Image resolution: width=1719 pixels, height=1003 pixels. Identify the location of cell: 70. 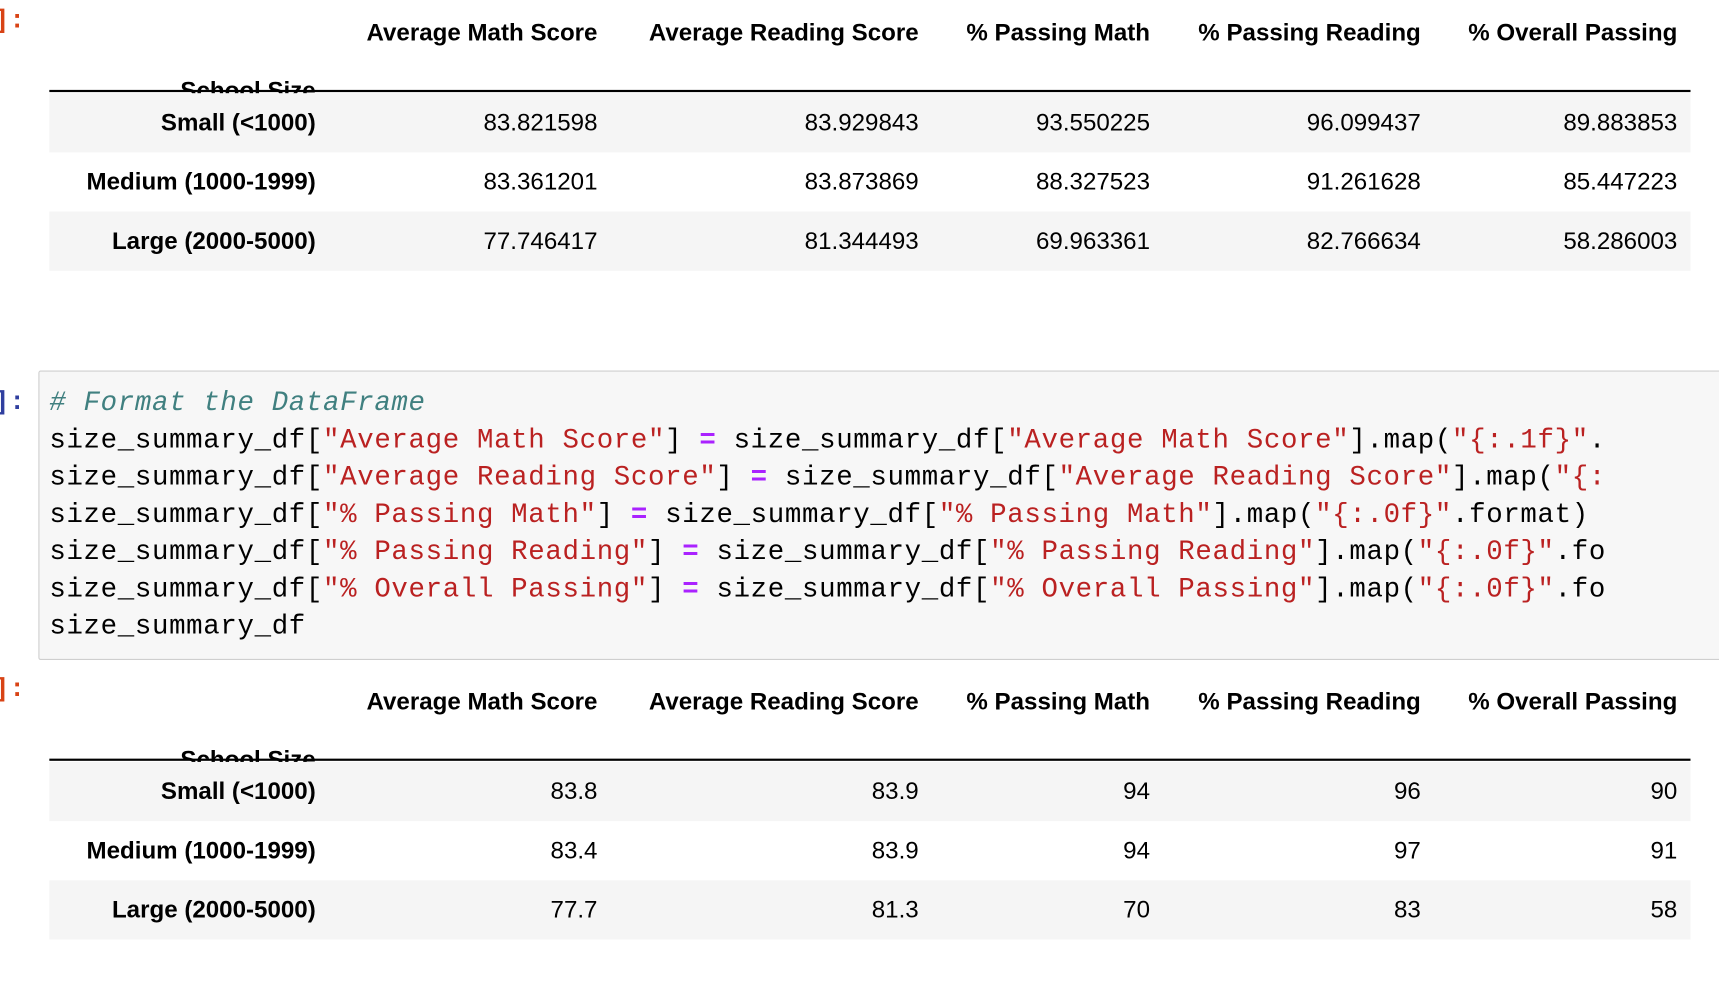
(1137, 909).